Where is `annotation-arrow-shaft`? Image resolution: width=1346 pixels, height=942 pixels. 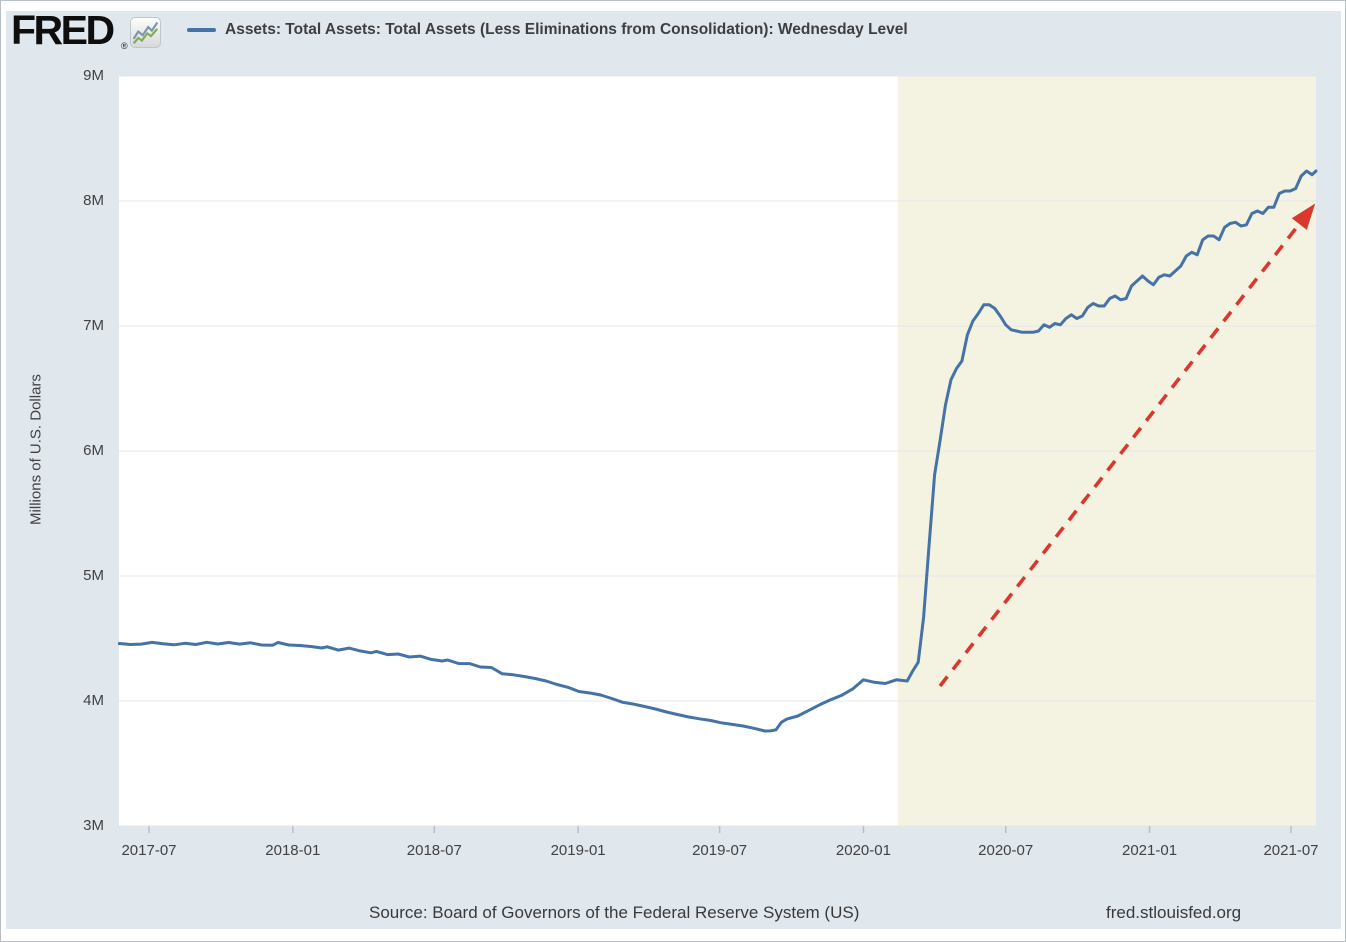 annotation-arrow-shaft is located at coordinates (1119, 455).